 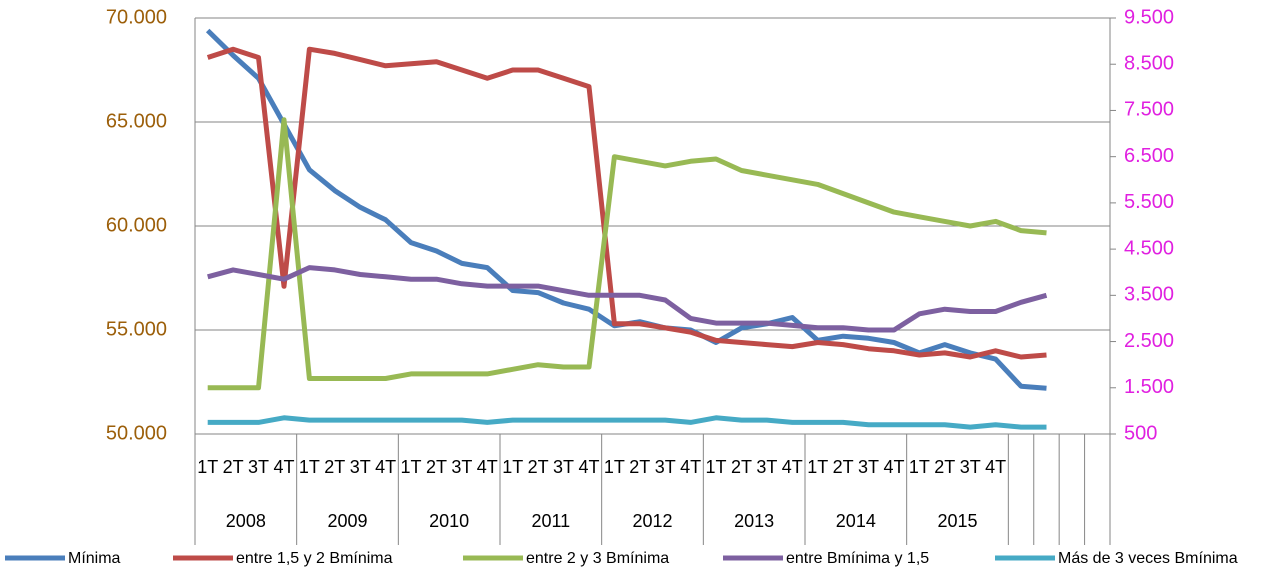 I want to click on group-label: 2010, so click(x=449, y=521).